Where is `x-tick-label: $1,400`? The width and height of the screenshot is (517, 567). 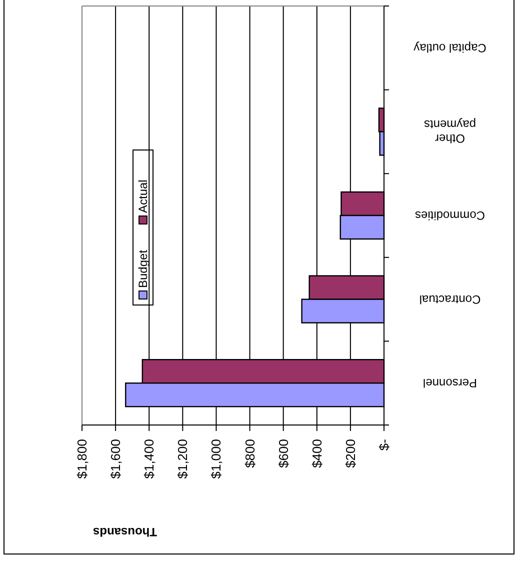 x-tick-label: $1,400 is located at coordinates (149, 459).